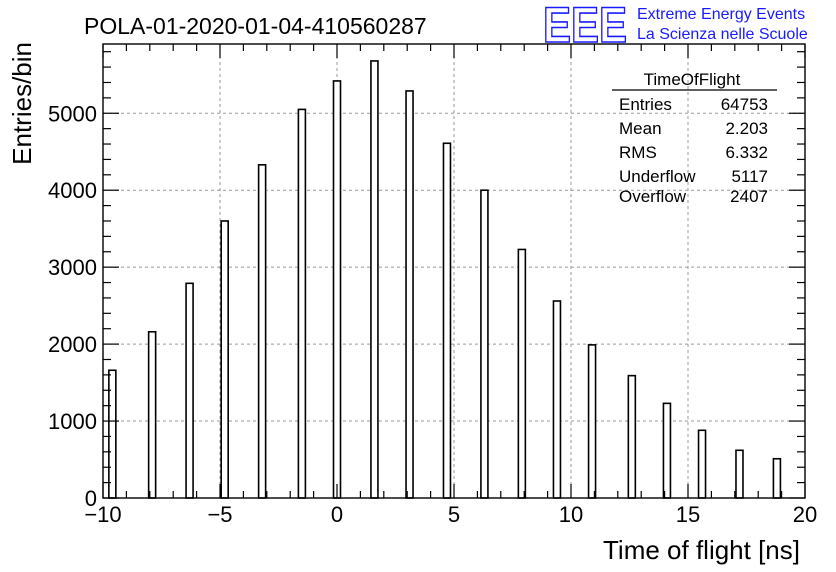 This screenshot has width=836, height=572. Describe the element at coordinates (72, 113) in the screenshot. I see `y-tick-label: 5000` at that location.